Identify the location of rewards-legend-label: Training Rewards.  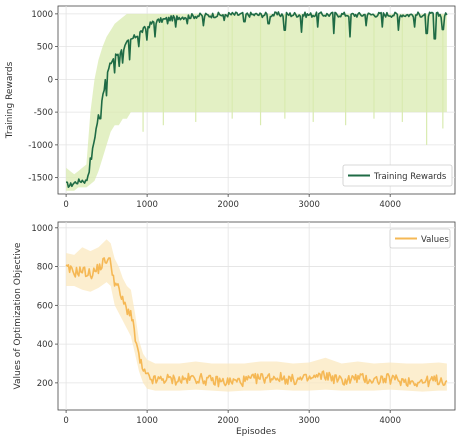
(410, 177).